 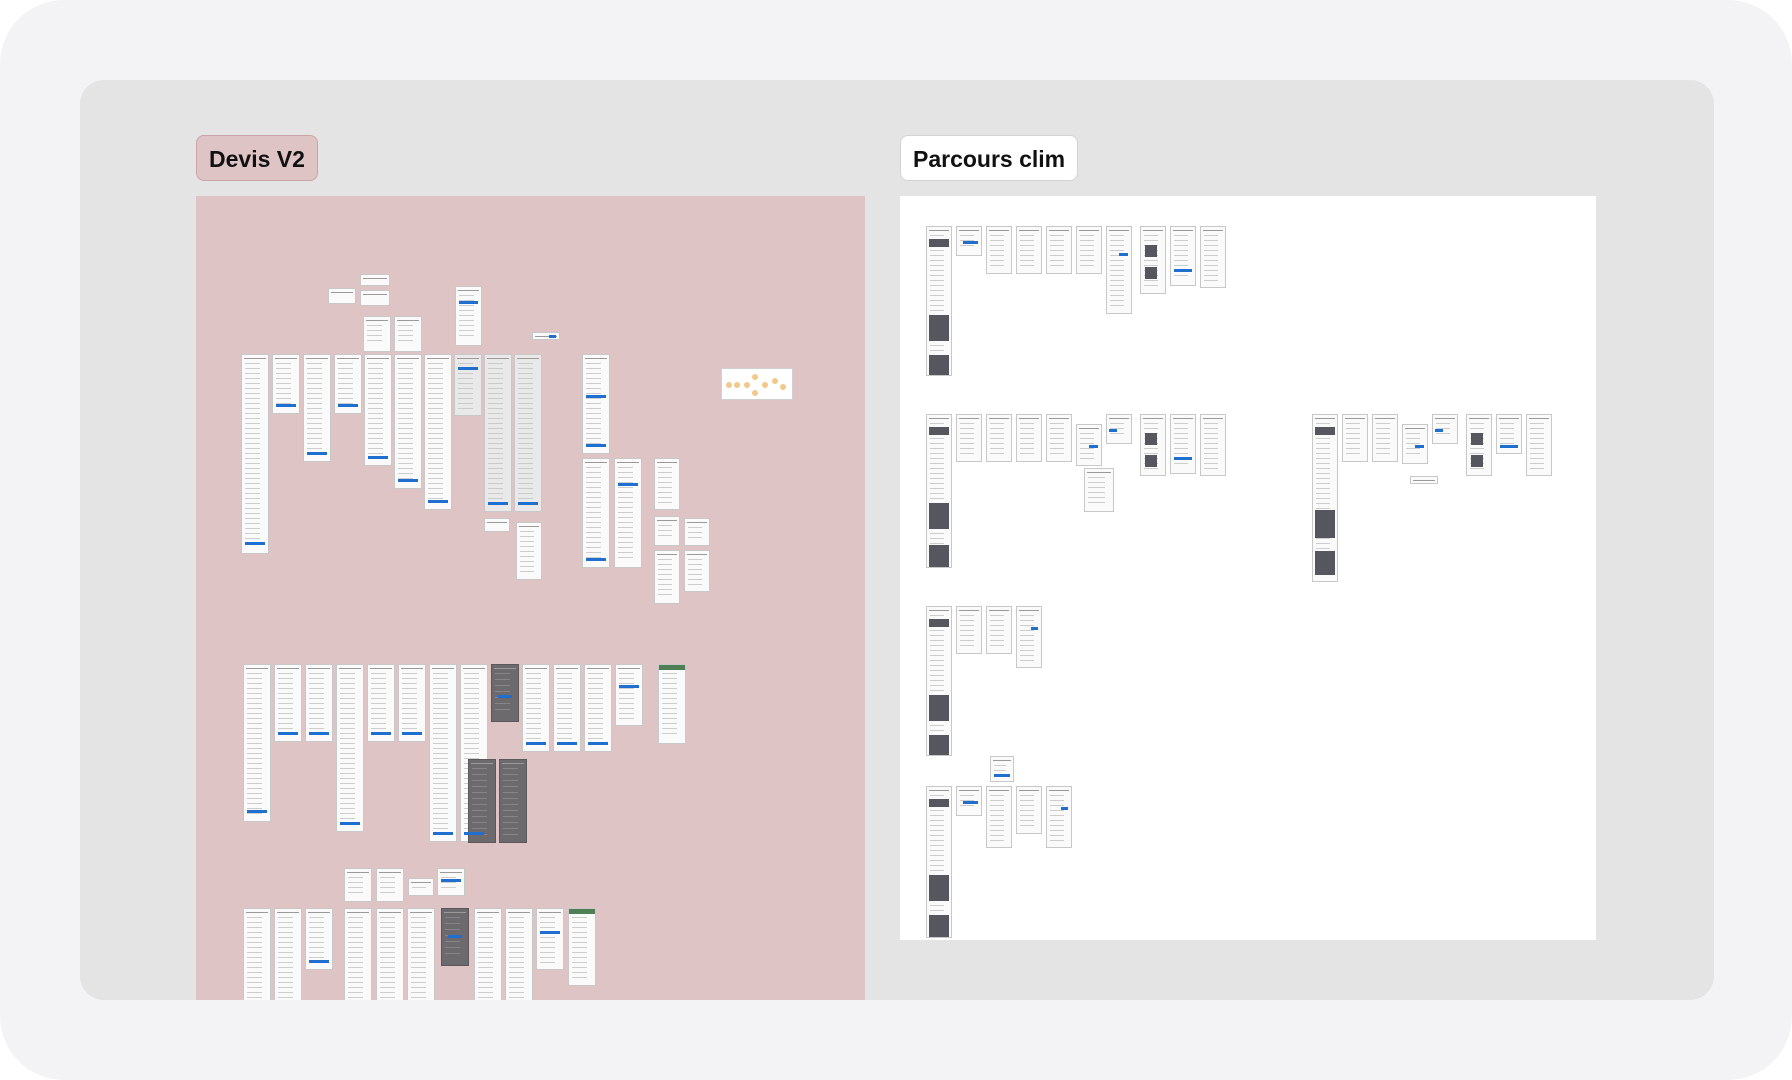 What do you see at coordinates (989, 158) in the screenshot?
I see `section-title-clim: Parcours clim` at bounding box center [989, 158].